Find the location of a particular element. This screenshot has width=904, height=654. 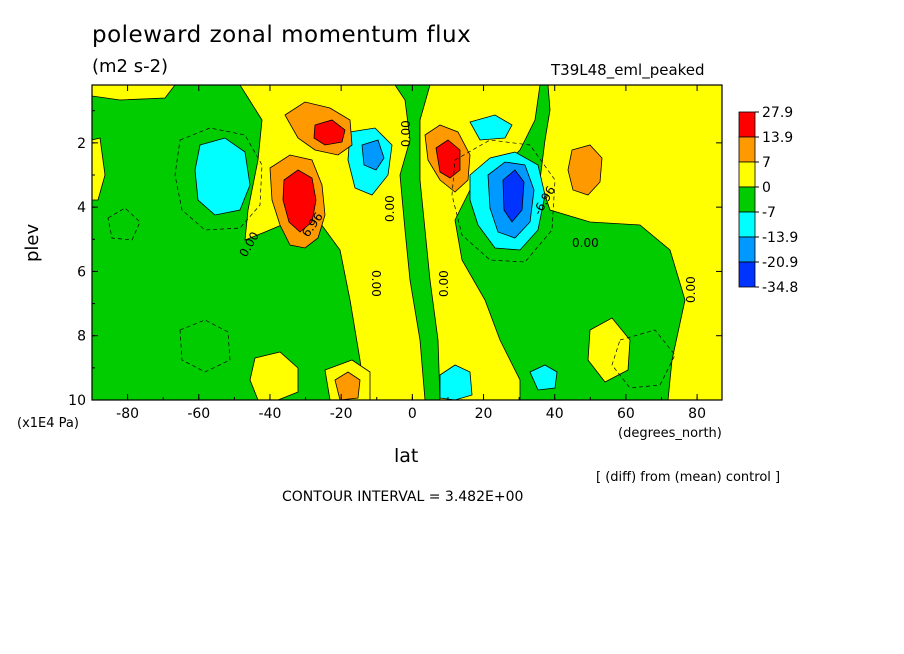

x-tick-label: -80 is located at coordinates (127, 414).